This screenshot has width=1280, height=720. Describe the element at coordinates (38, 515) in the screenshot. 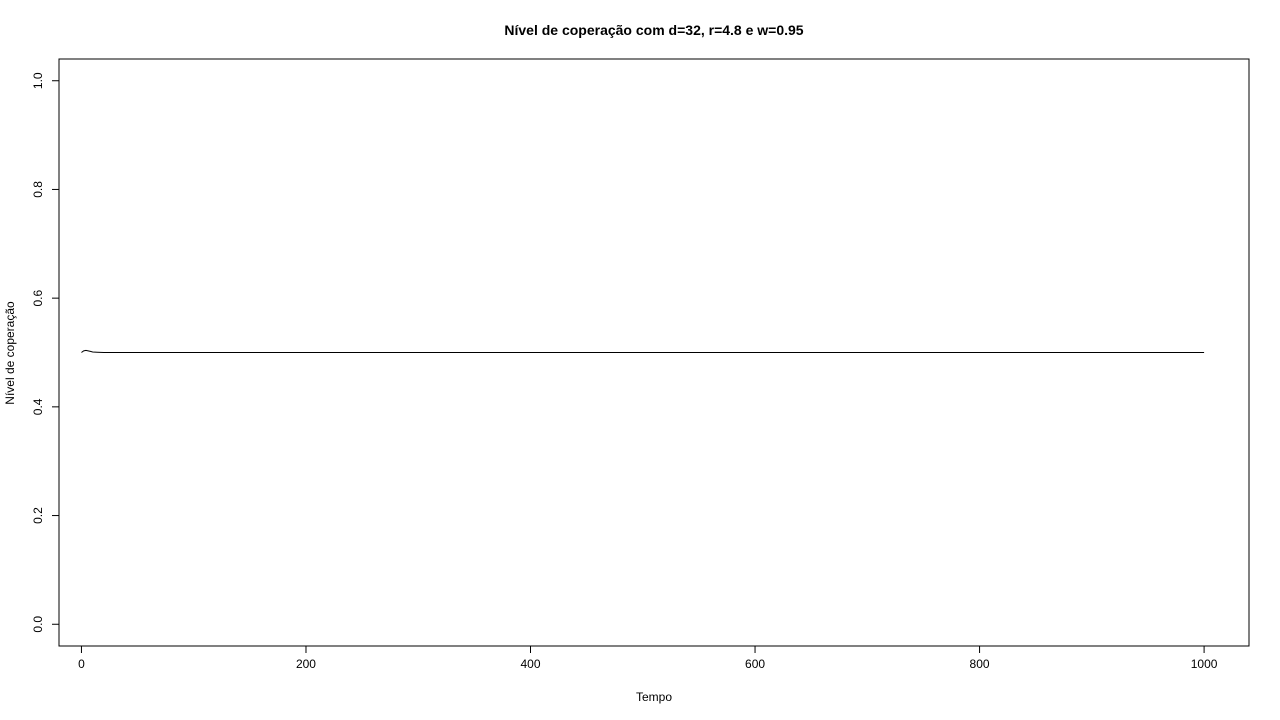

I see `y-tick-label: 0.2` at that location.